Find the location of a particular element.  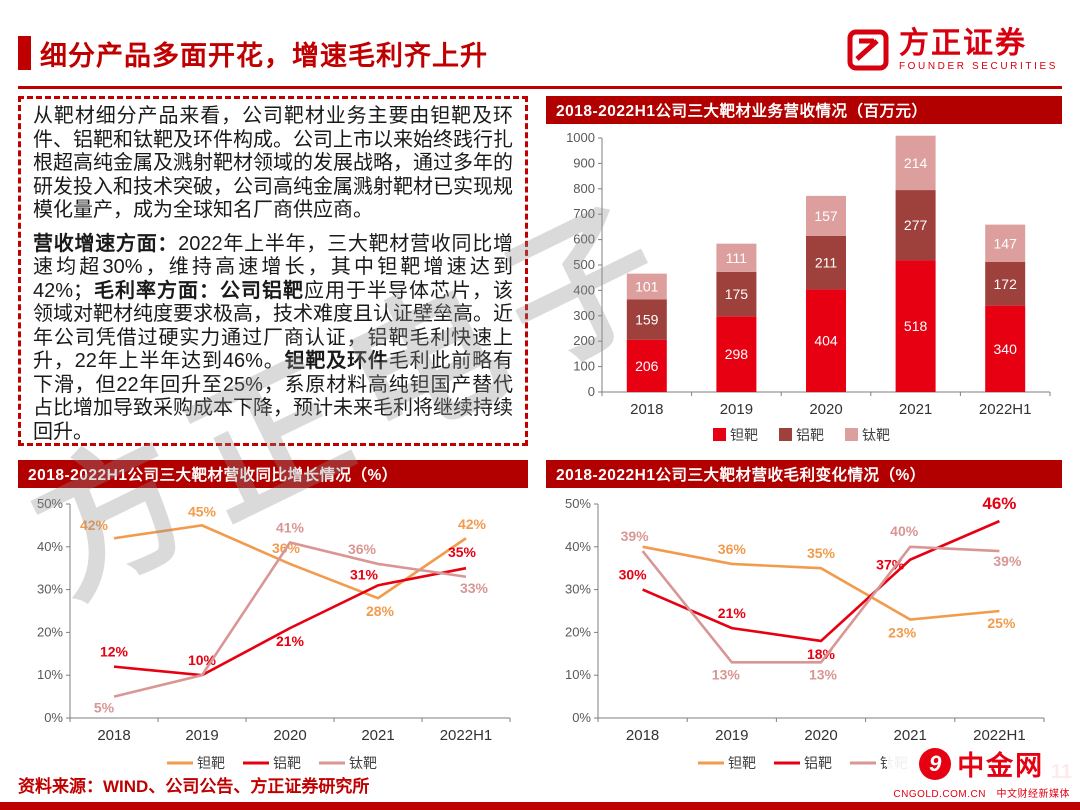

cngold-logo: 9 中金网 CNGOLD.COM.CN 中文财经新媒体 is located at coordinates (981, 772).